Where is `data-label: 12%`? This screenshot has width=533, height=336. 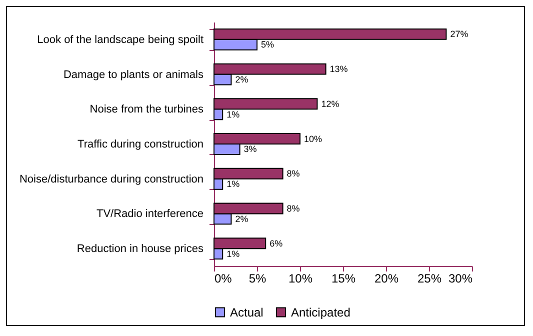 data-label: 12% is located at coordinates (330, 103).